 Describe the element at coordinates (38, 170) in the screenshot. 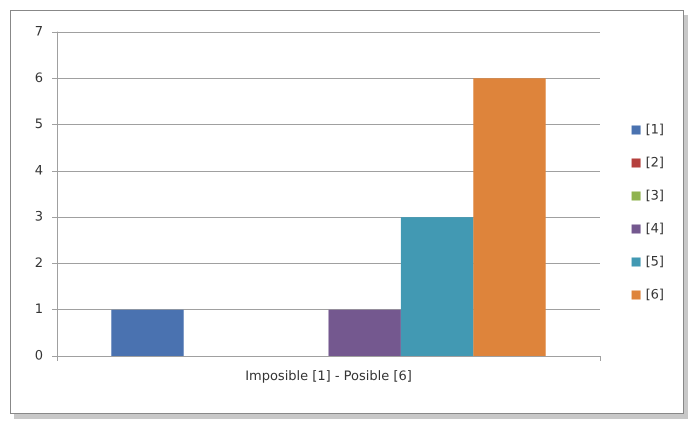

I see `y-tick-label: 4` at that location.